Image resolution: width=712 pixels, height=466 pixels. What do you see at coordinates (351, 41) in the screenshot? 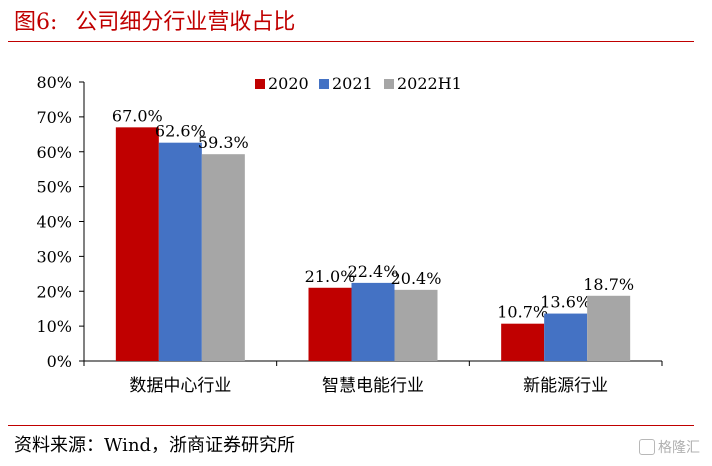
I see `title-rule` at bounding box center [351, 41].